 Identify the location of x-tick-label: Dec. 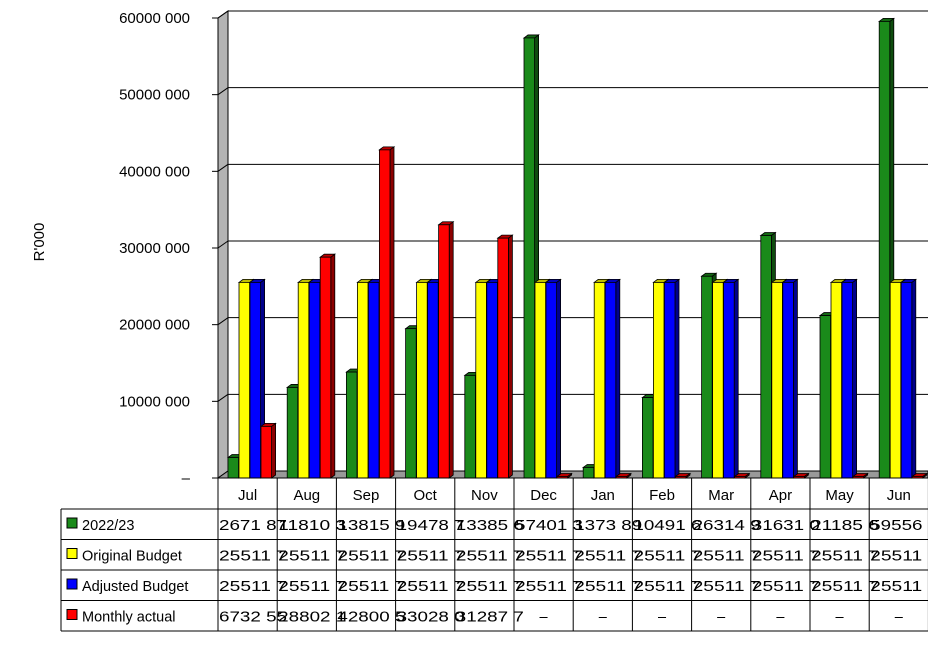
(543, 495).